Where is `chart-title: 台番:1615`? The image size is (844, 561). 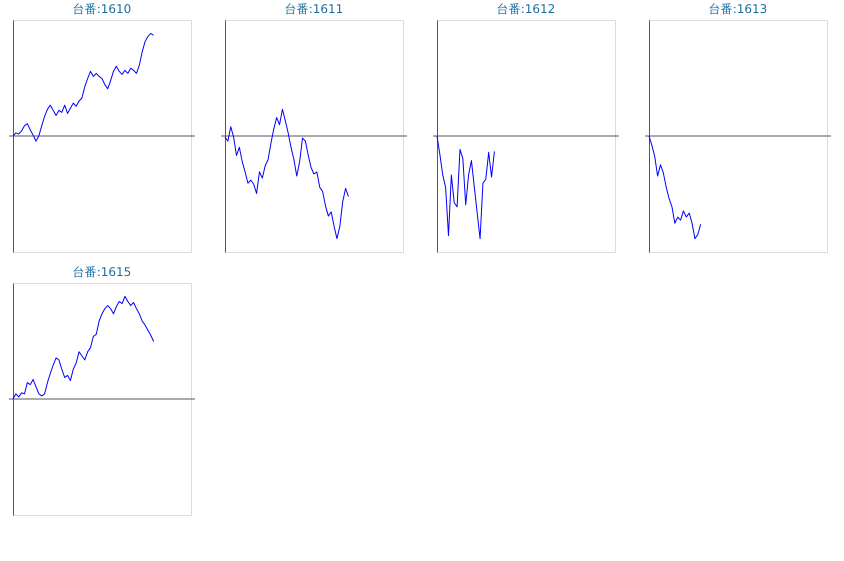 chart-title: 台番:1615 is located at coordinates (102, 272).